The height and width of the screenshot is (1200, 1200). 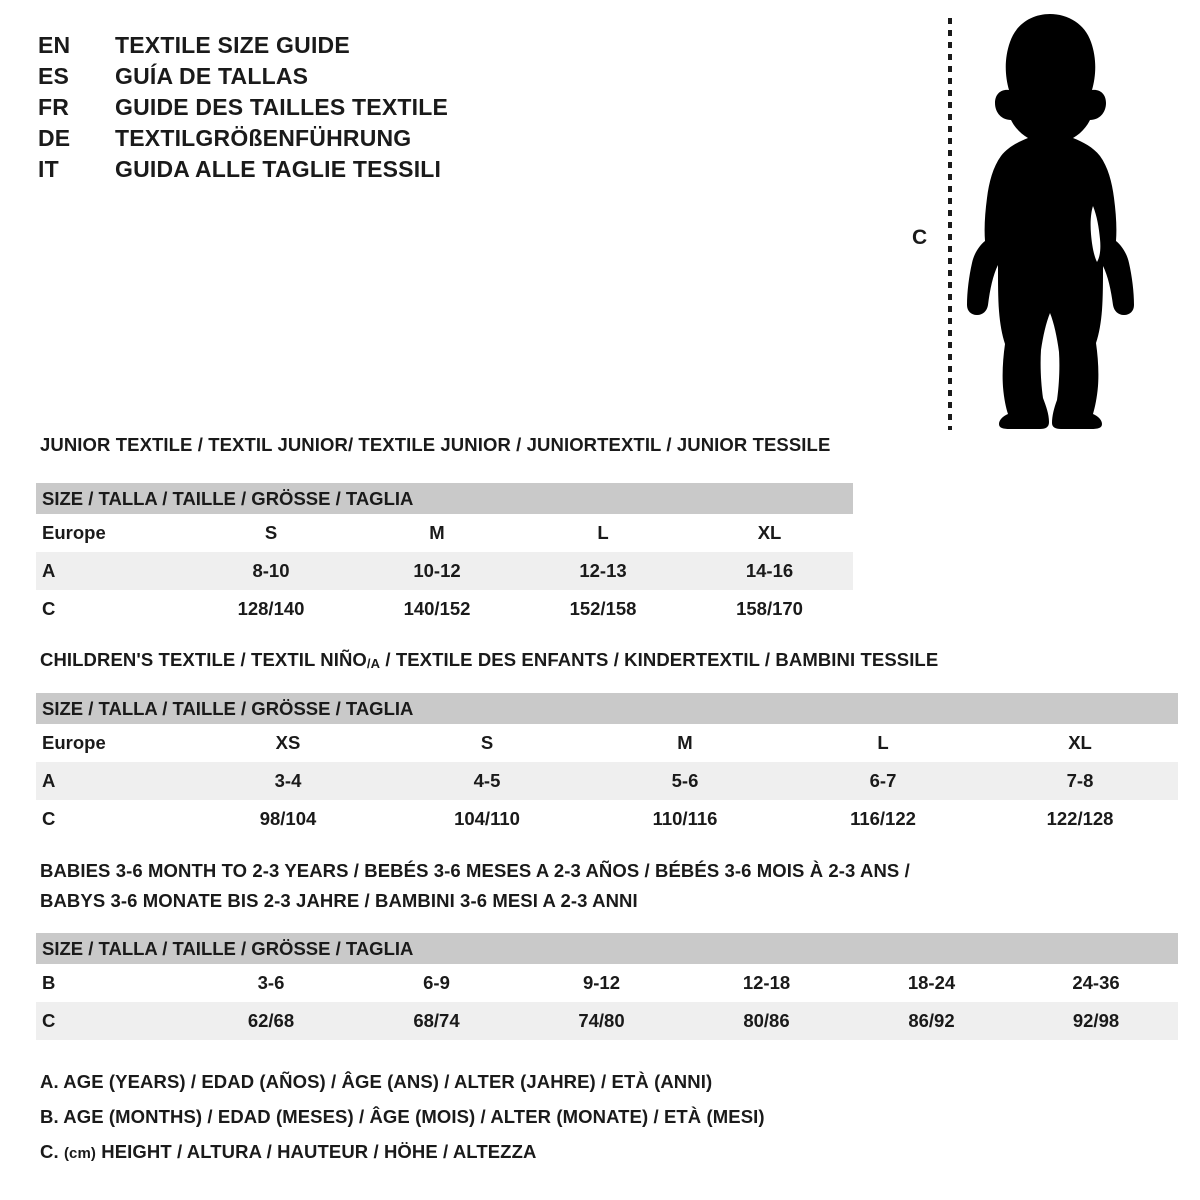 What do you see at coordinates (487, 819) in the screenshot?
I see `table-cell: 104/110` at bounding box center [487, 819].